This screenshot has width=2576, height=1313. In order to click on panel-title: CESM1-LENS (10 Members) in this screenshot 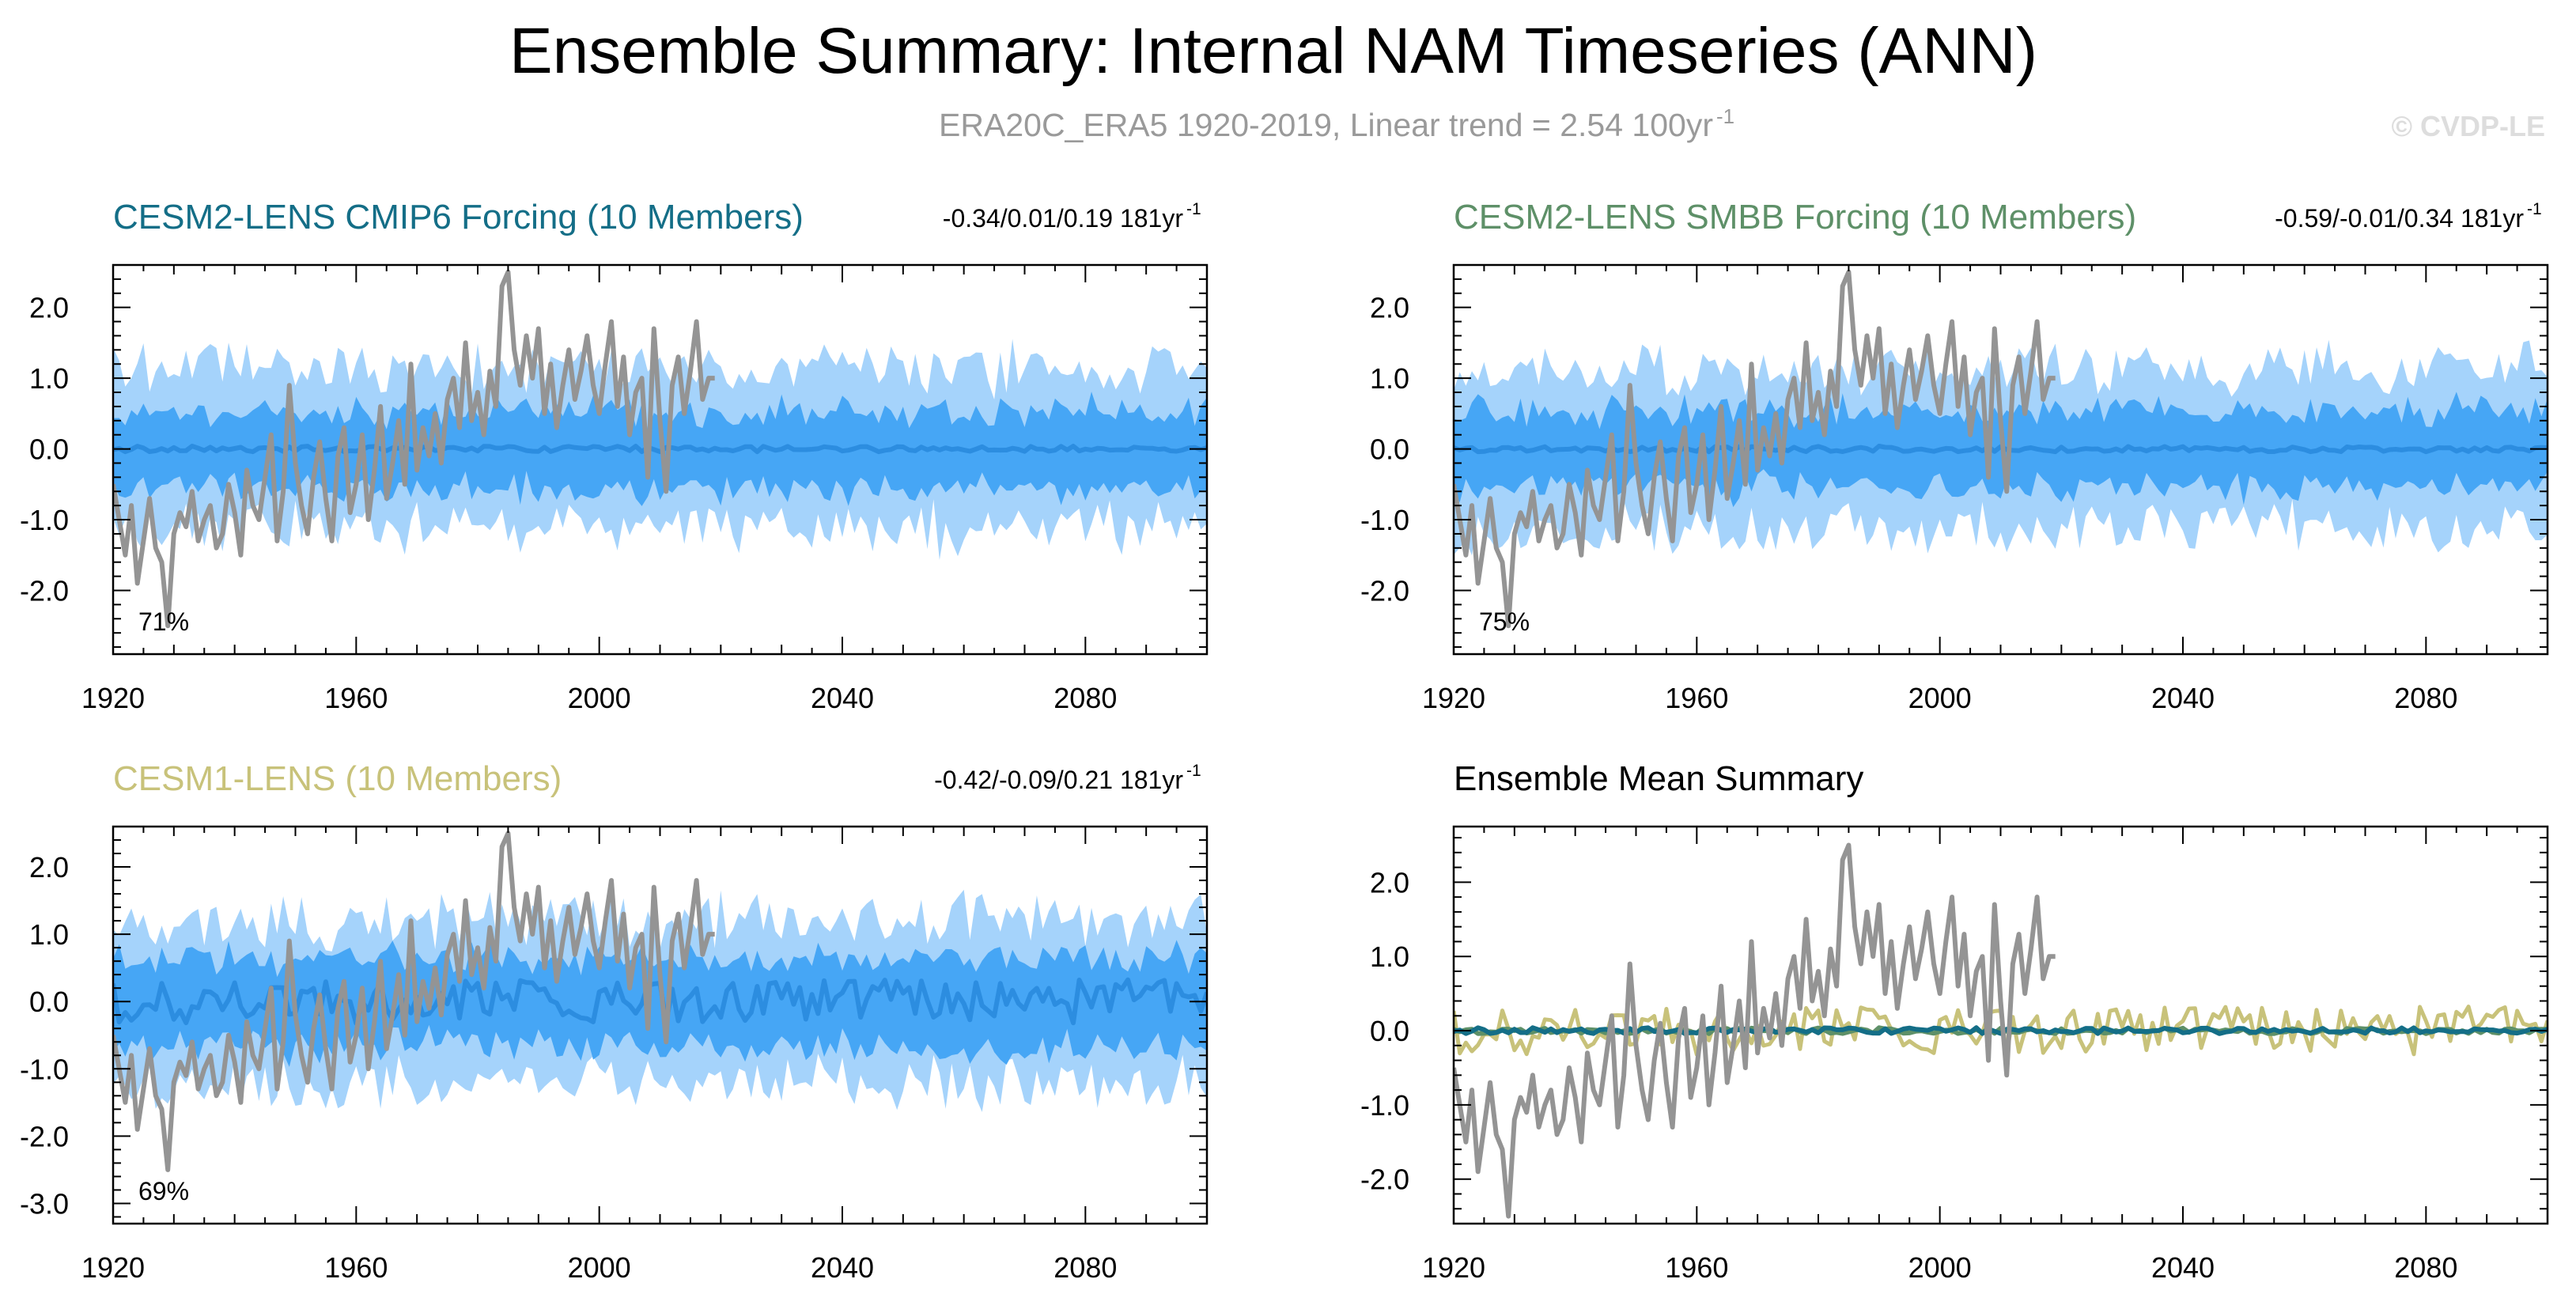, I will do `click(338, 778)`.